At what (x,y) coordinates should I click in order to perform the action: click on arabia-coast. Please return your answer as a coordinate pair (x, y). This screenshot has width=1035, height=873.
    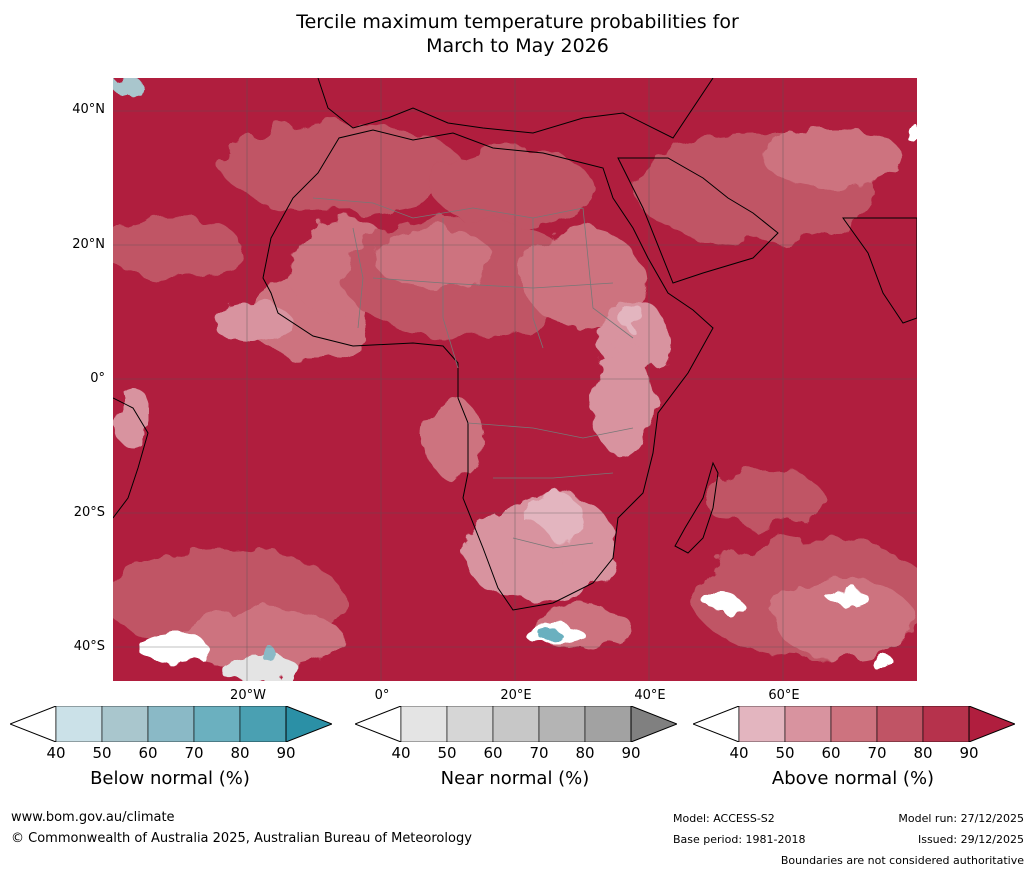
    Looking at the image, I should click on (698, 220).